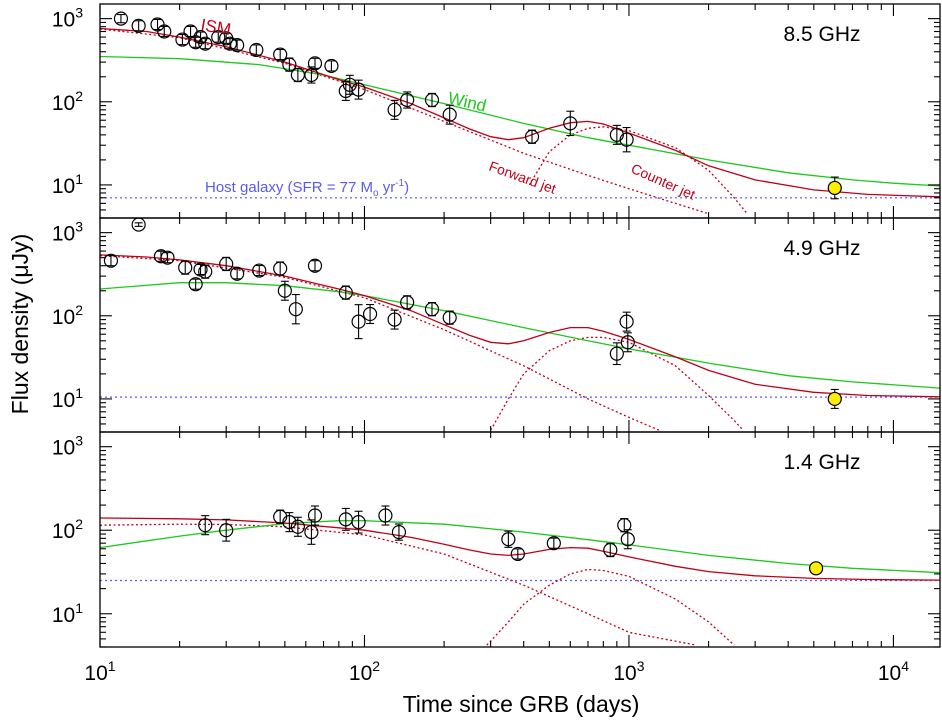 This screenshot has height=720, width=942. What do you see at coordinates (364, 671) in the screenshot?
I see `x-tick-label: 10²` at bounding box center [364, 671].